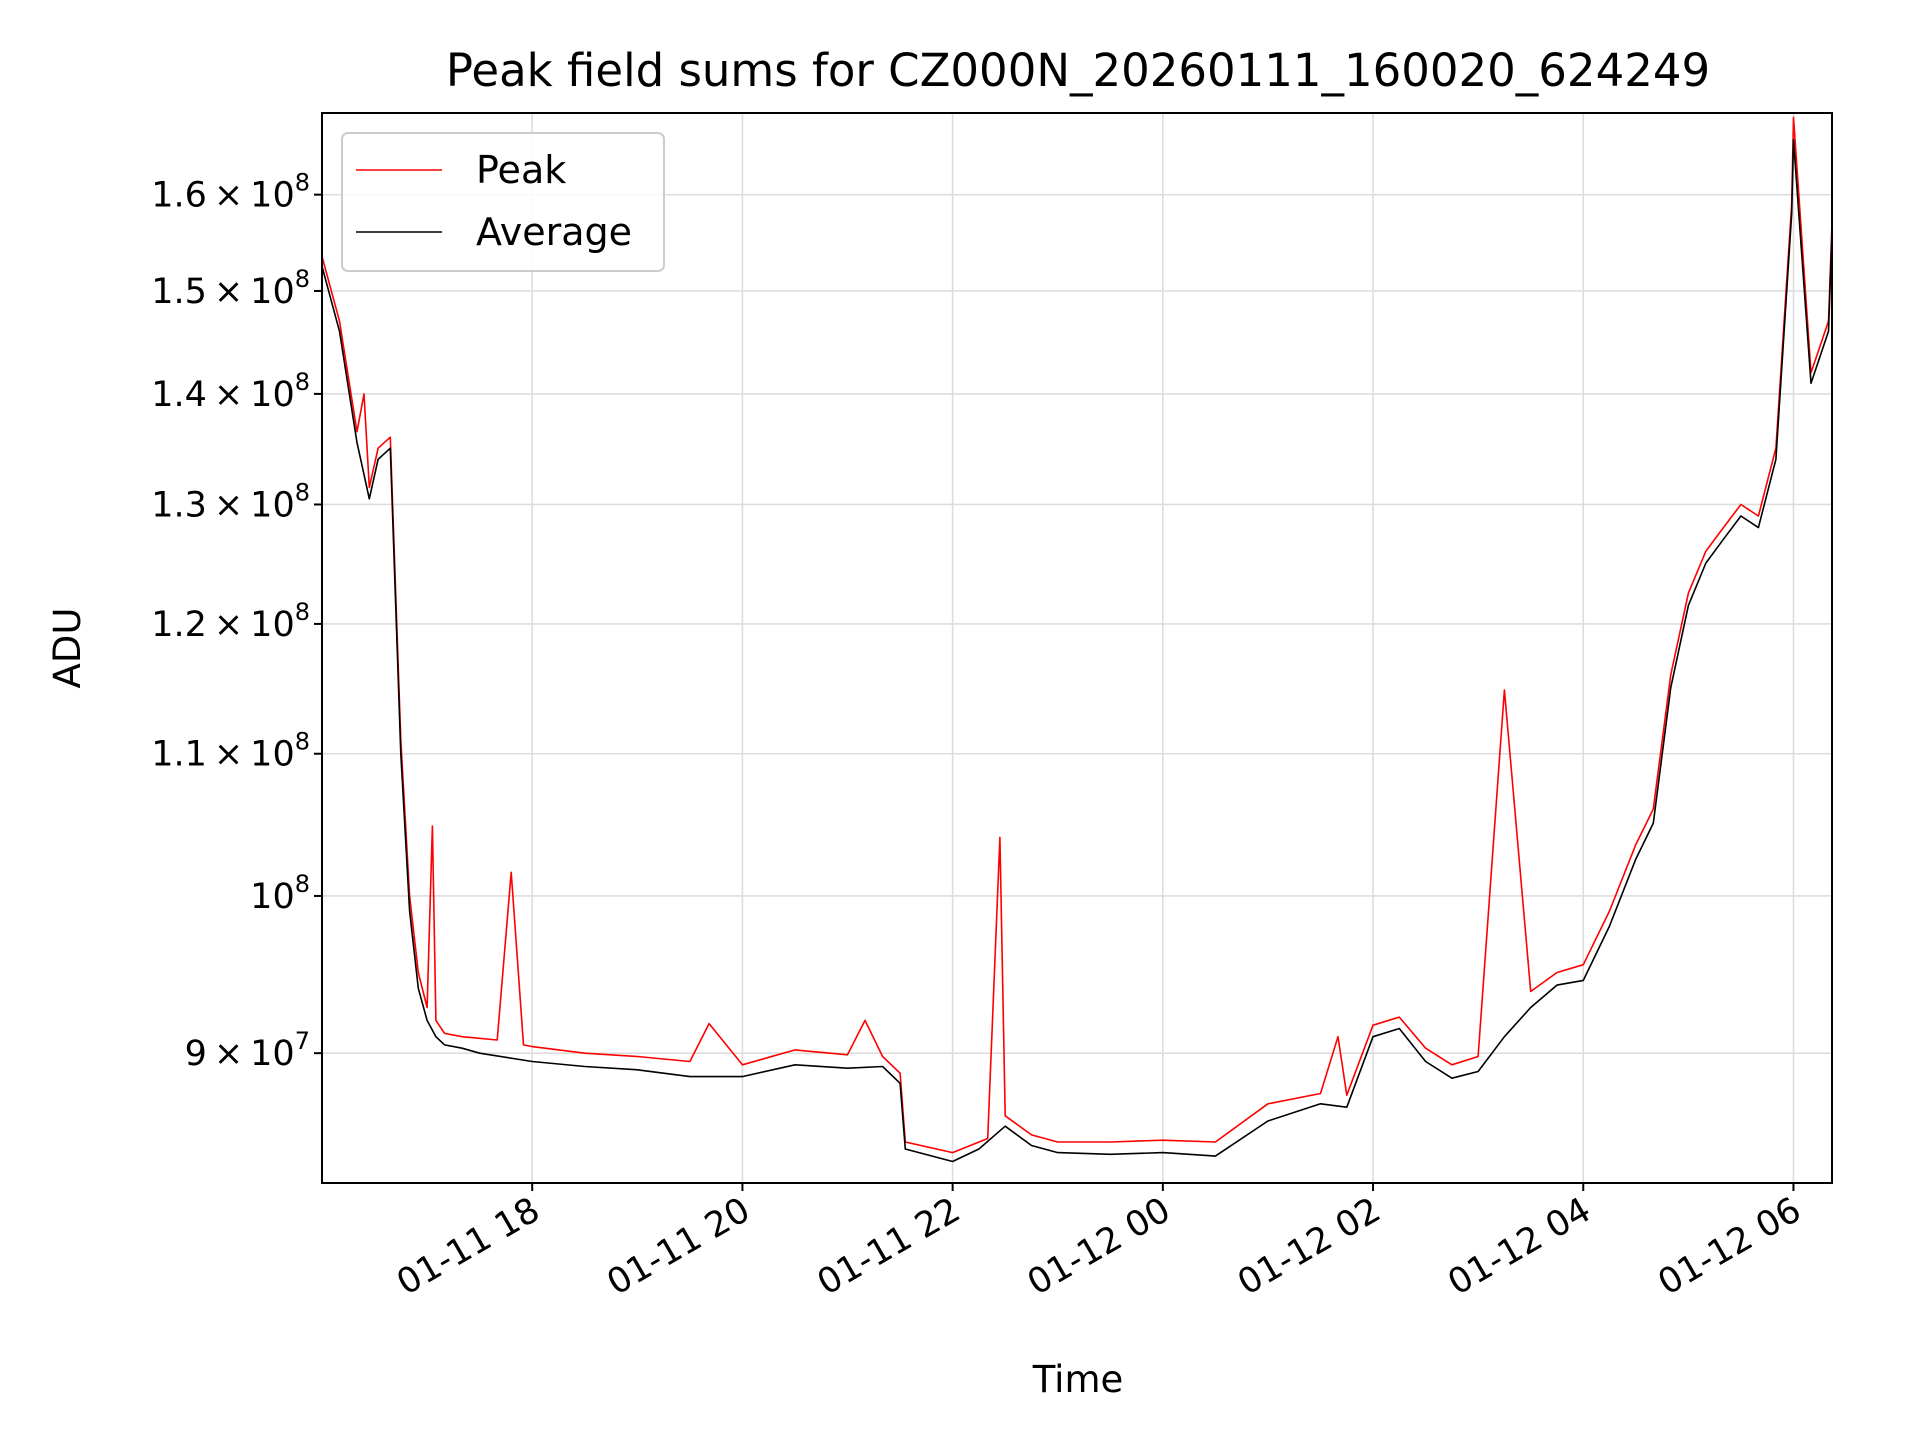 This screenshot has height=1440, width=1920. I want to click on y-tick-label: 1.3 × 108, so click(230, 501).